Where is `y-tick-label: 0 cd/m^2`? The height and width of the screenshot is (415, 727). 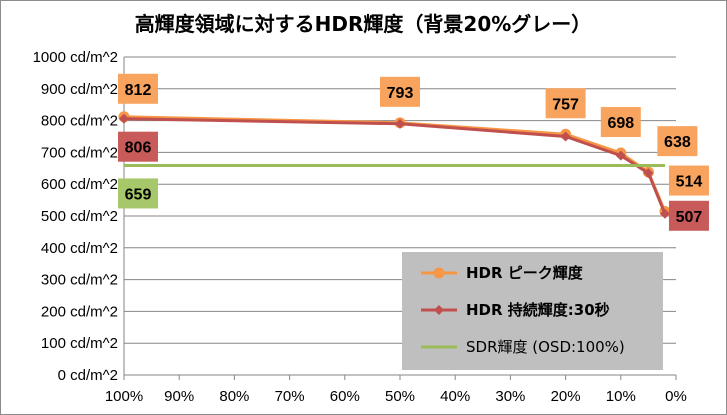
y-tick-label: 0 cd/m^2 is located at coordinates (88, 375).